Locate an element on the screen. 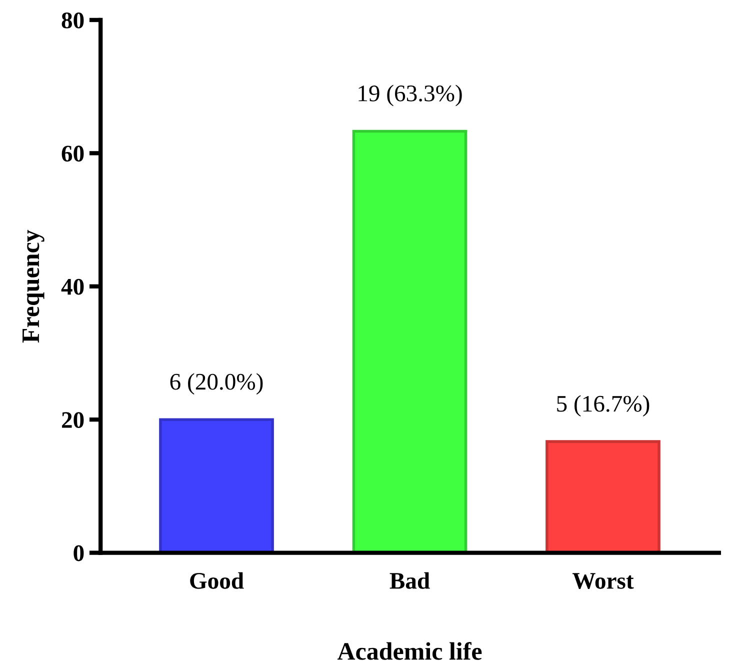  y-tick-label: 20 is located at coordinates (73, 420).